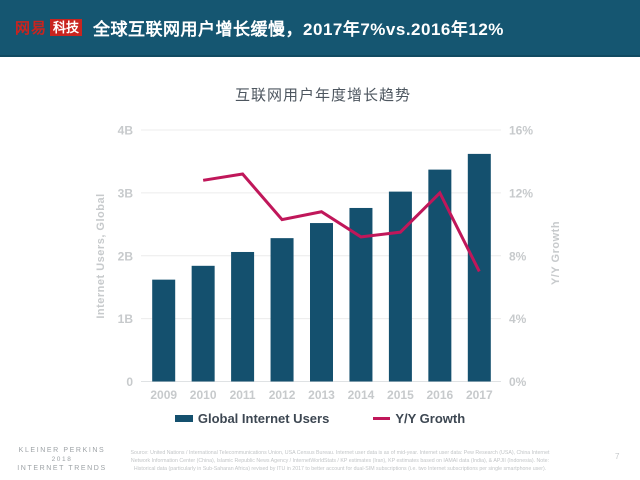 The width and height of the screenshot is (640, 480). What do you see at coordinates (361, 395) in the screenshot?
I see `x-axis-label: 2014` at bounding box center [361, 395].